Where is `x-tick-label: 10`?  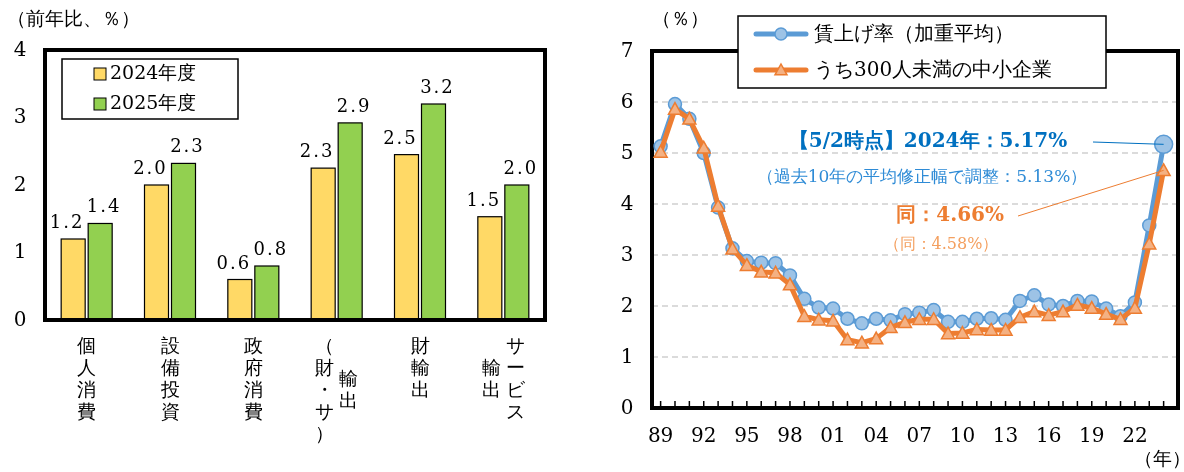 x-tick-label: 10 is located at coordinates (962, 434).